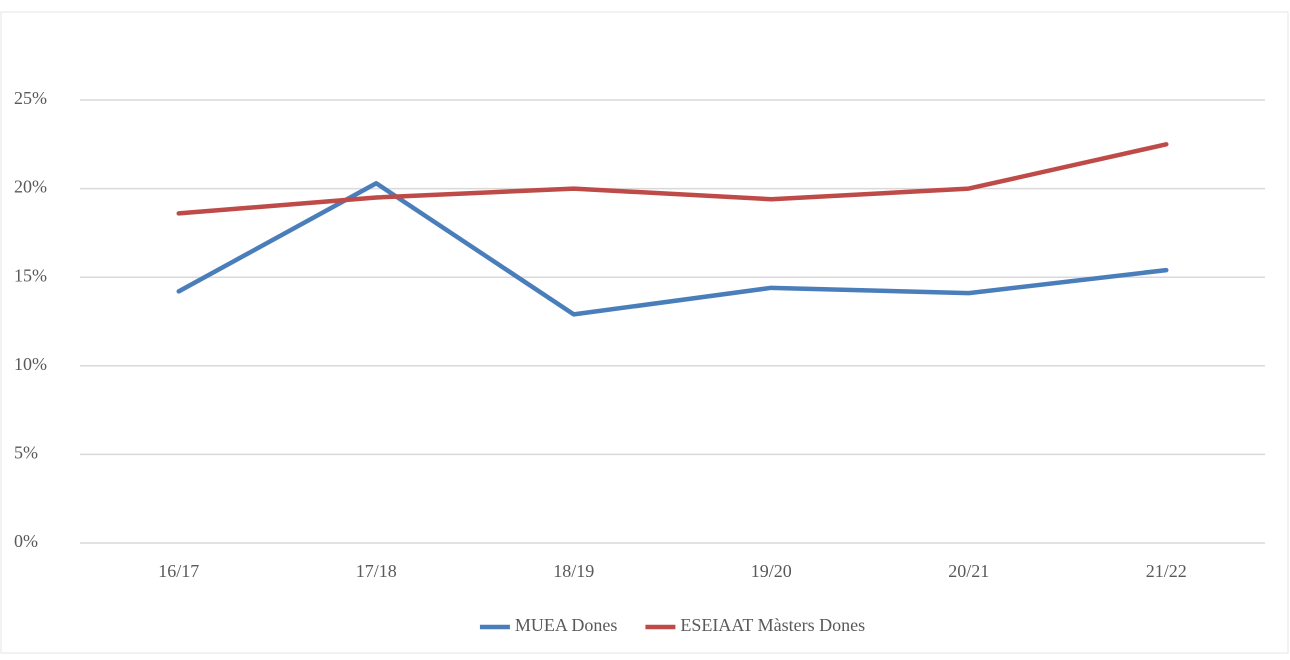  I want to click on y-tick-label: 25%, so click(30, 98).